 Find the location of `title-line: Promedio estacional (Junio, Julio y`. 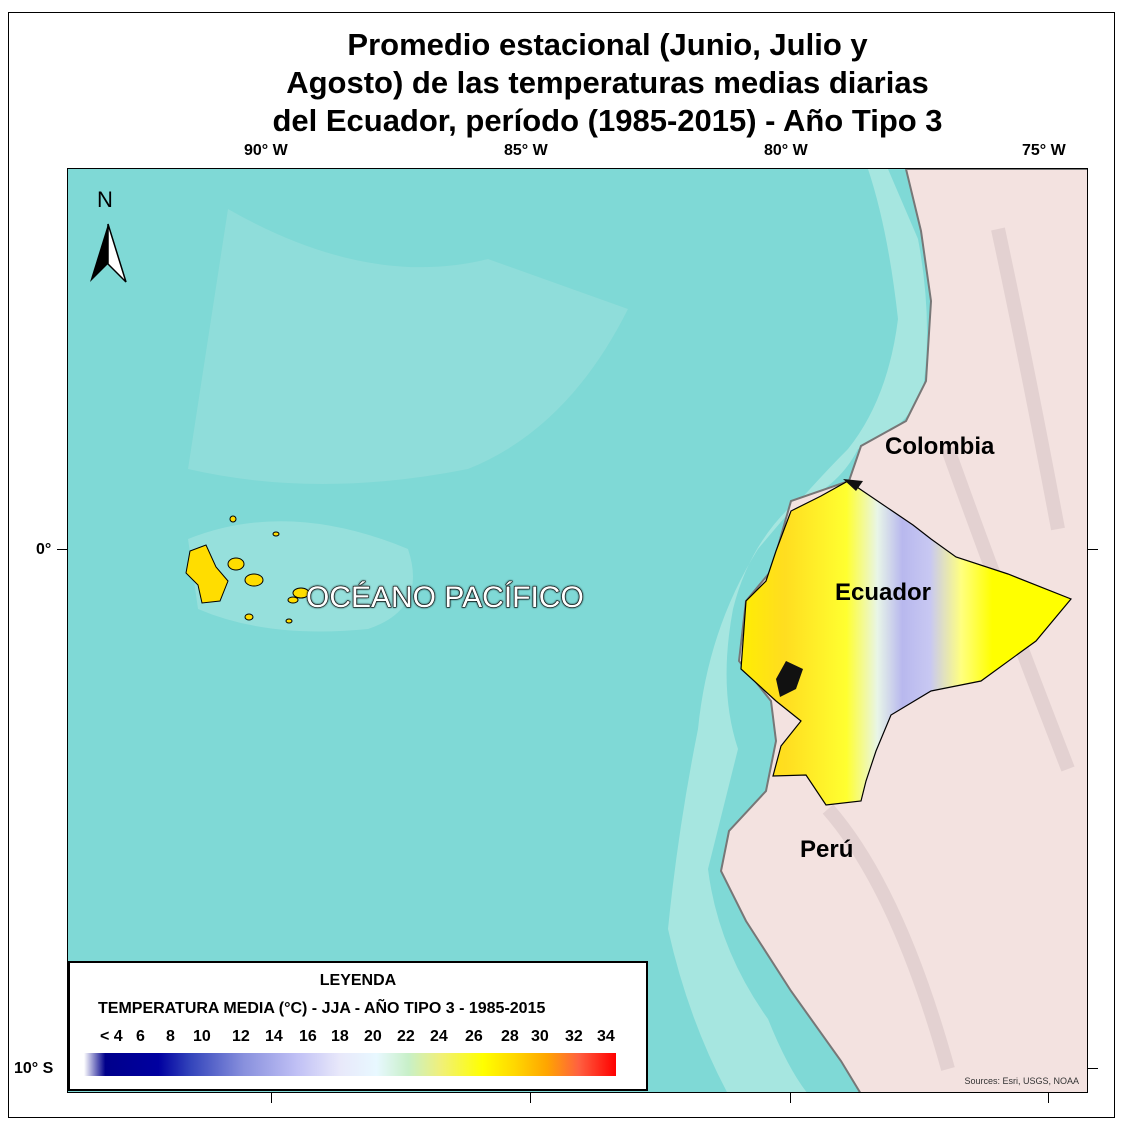

title-line: Promedio estacional (Junio, Julio y is located at coordinates (607, 44).